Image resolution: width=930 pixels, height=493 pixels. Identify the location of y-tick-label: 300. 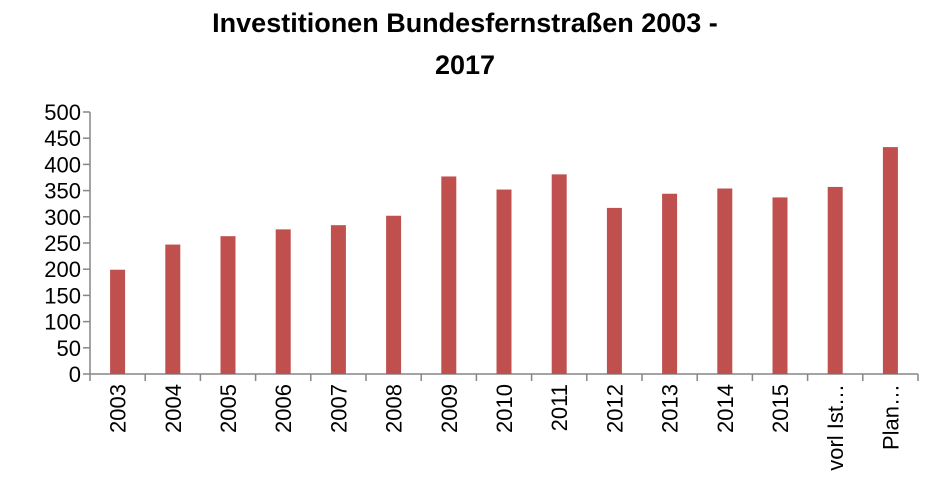
(62, 217).